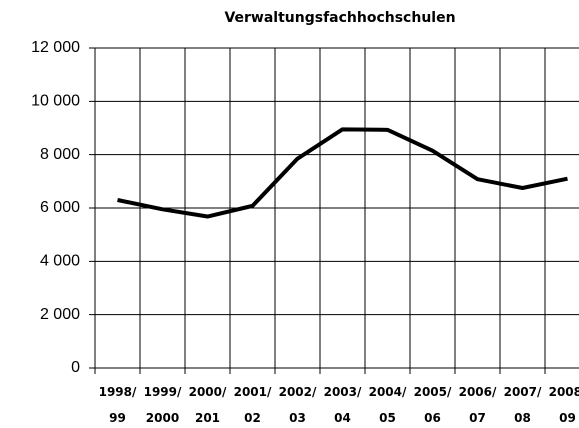 The image size is (579, 428). I want to click on x-tick-label: 2003/04, so click(343, 405).